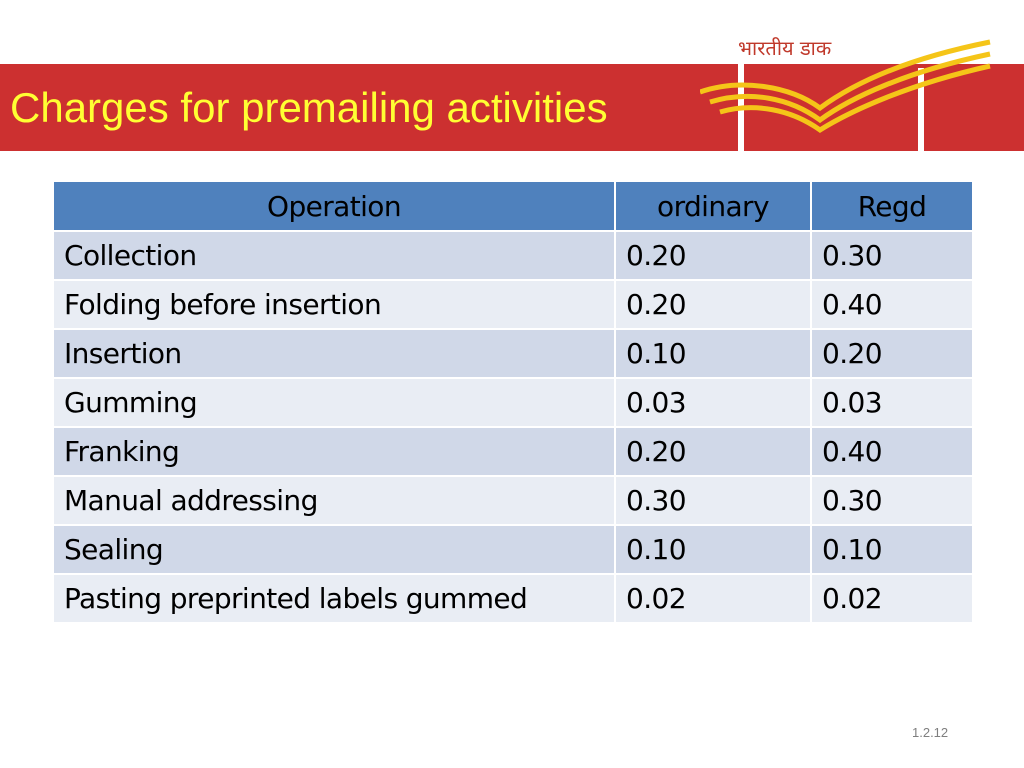  I want to click on regd-cell: 0.10, so click(892, 549).